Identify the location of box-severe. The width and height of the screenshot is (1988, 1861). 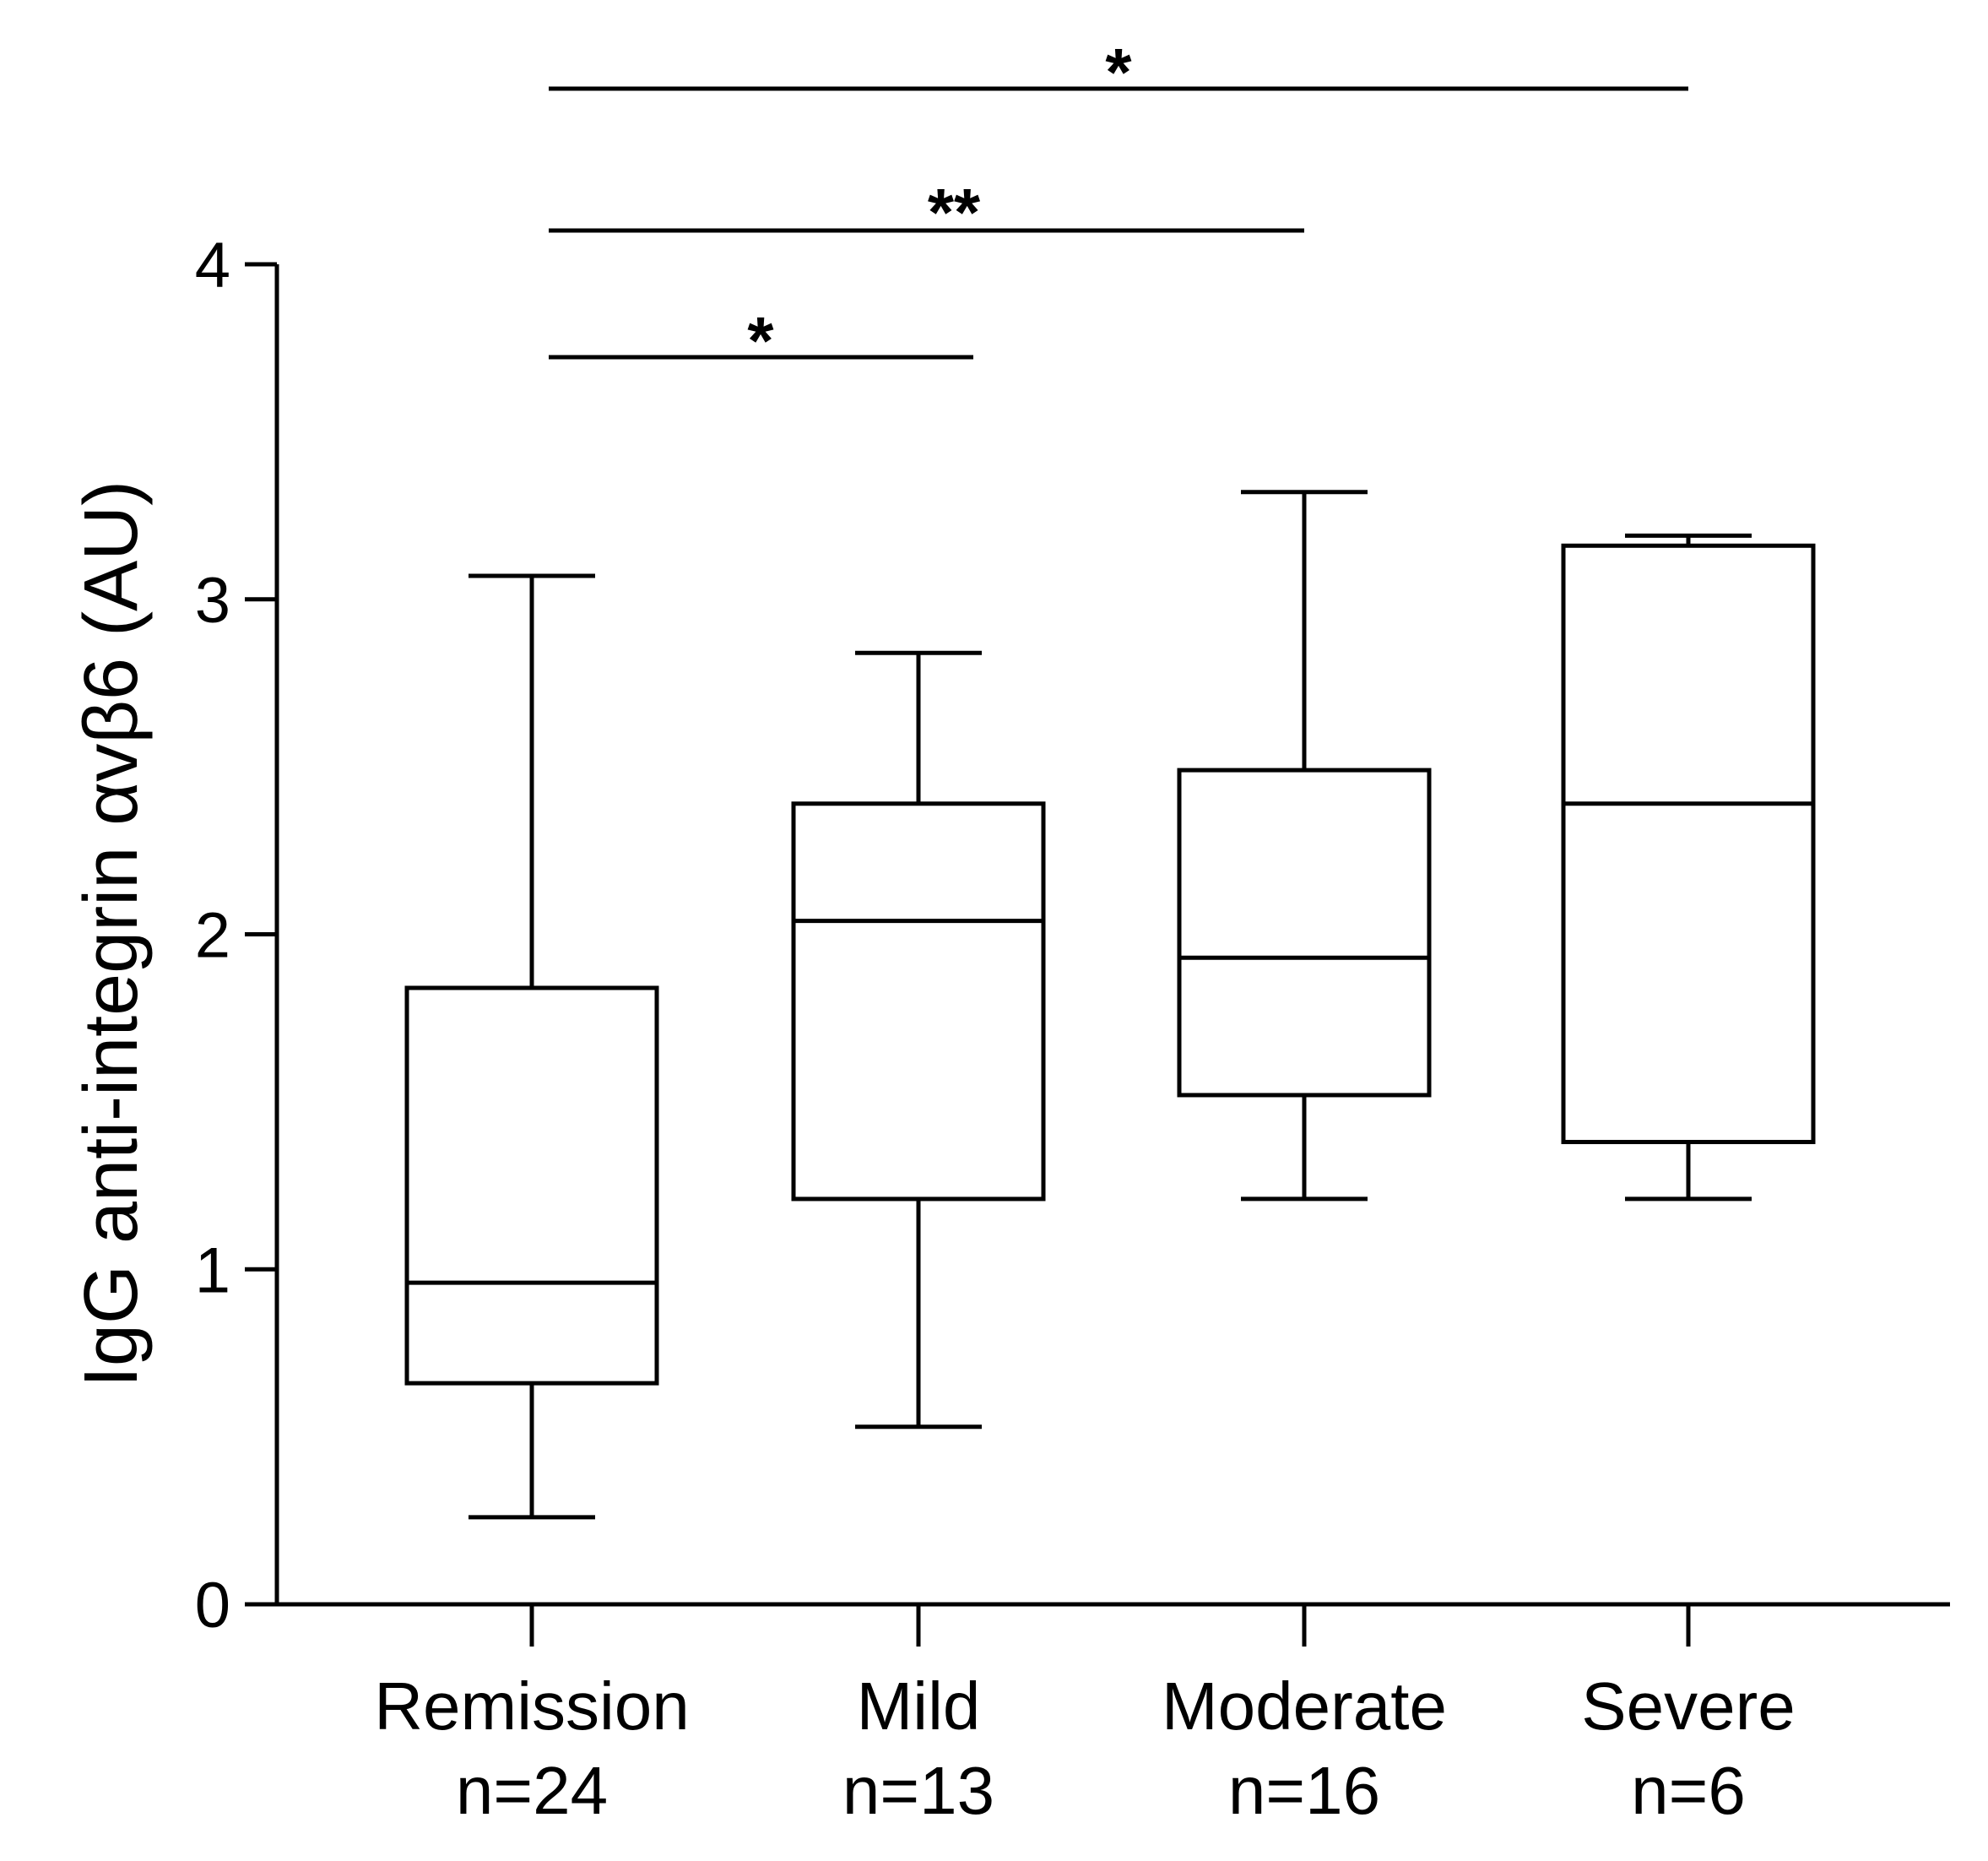
(1688, 844).